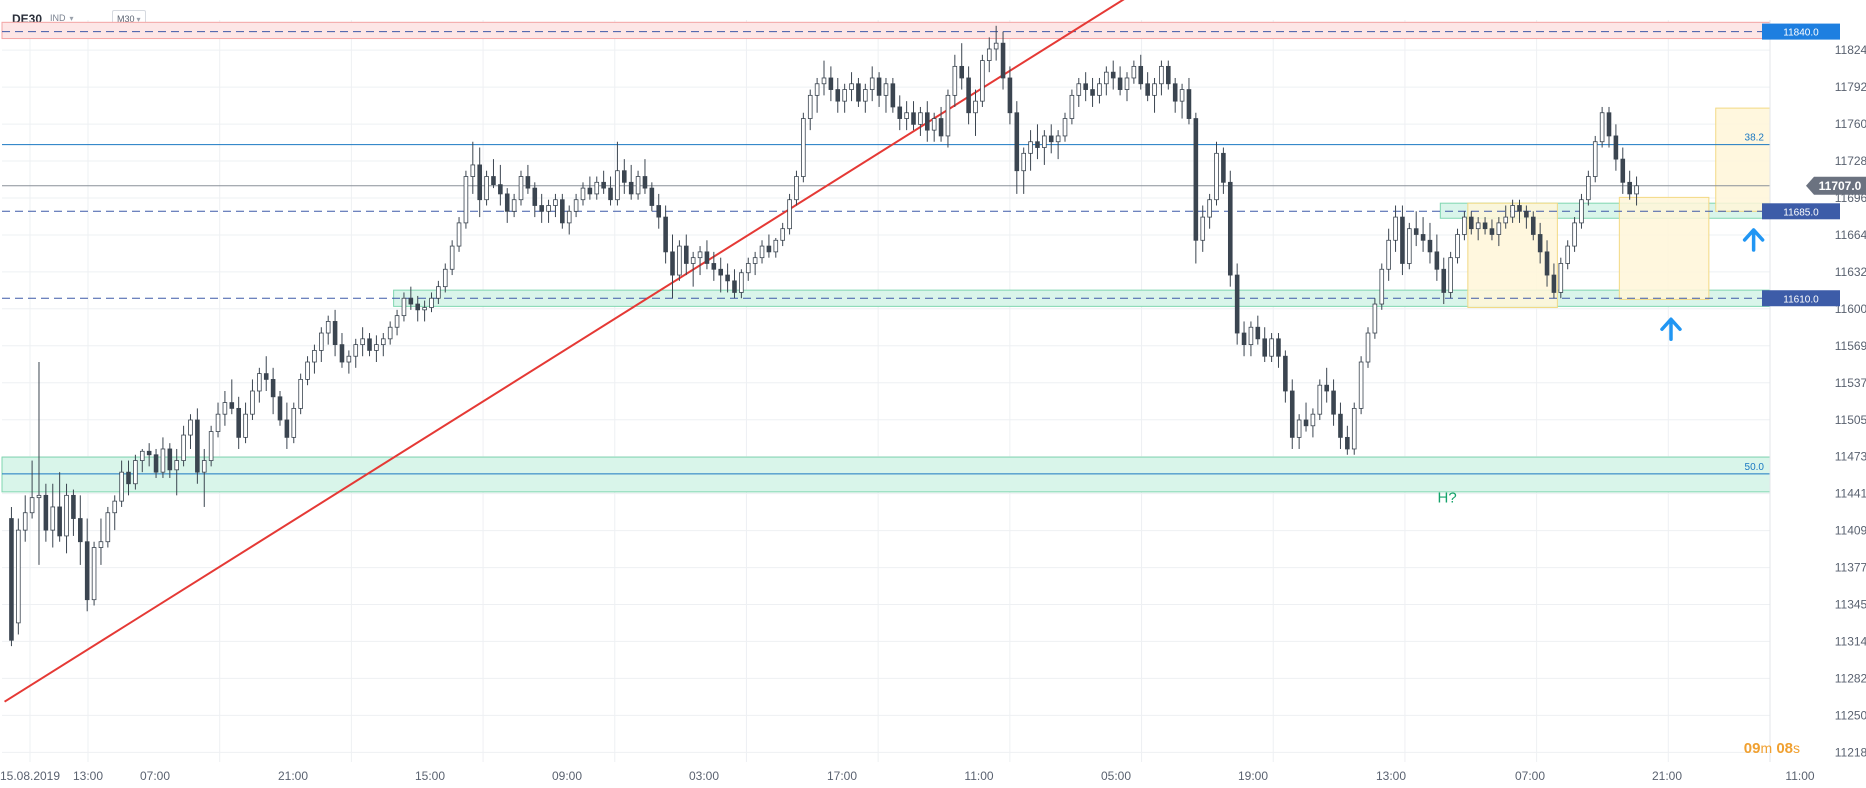 The width and height of the screenshot is (1866, 788). What do you see at coordinates (1850, 87) in the screenshot?
I see `y-tick-label: 11792.1` at bounding box center [1850, 87].